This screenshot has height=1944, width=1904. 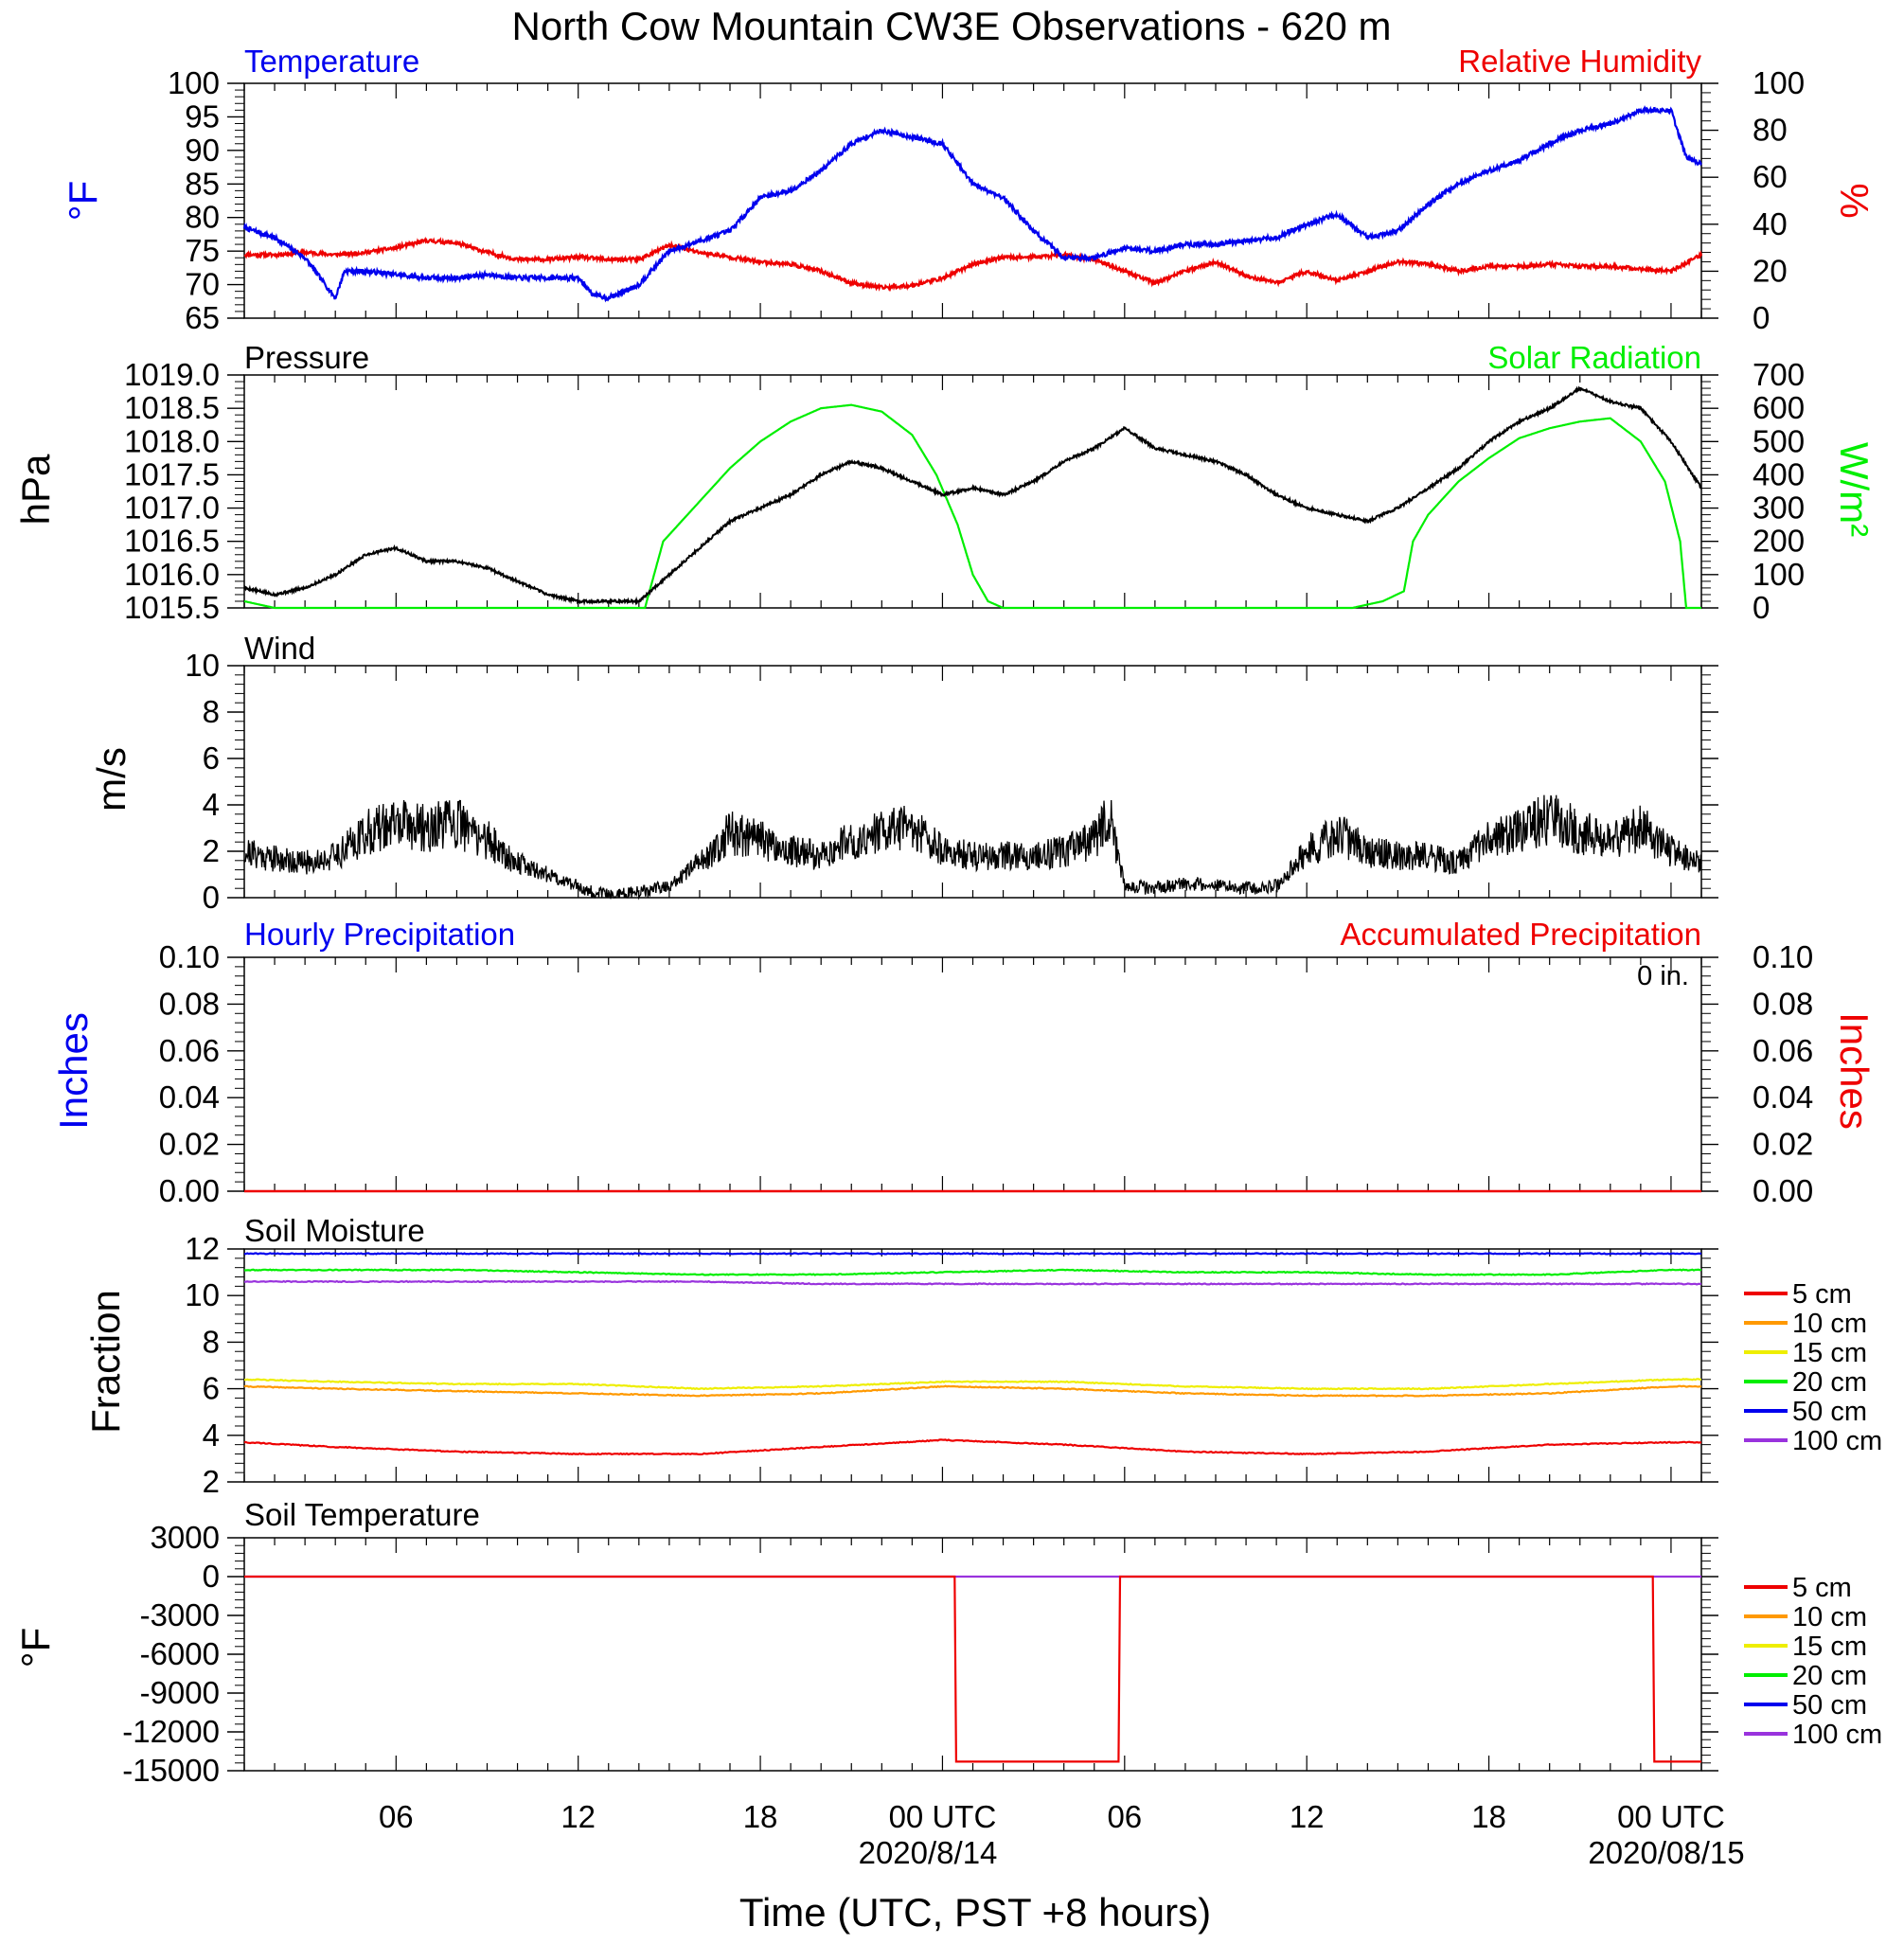 What do you see at coordinates (1779, 374) in the screenshot?
I see `solar-ytick-label-right: 700` at bounding box center [1779, 374].